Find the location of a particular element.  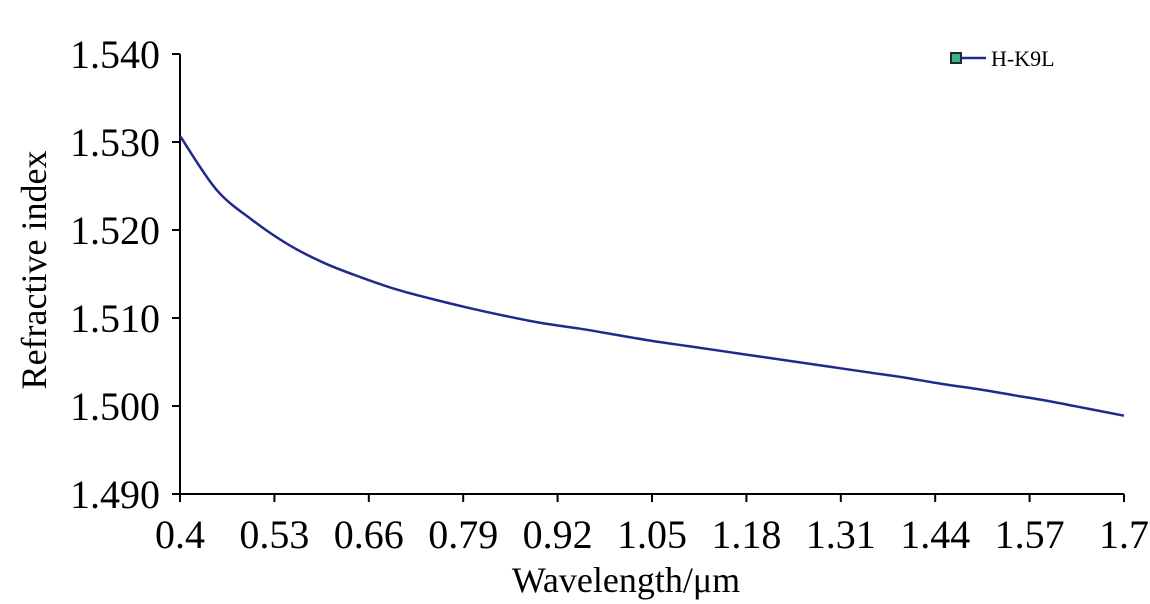

legend: H-K9L is located at coordinates (1002, 58).